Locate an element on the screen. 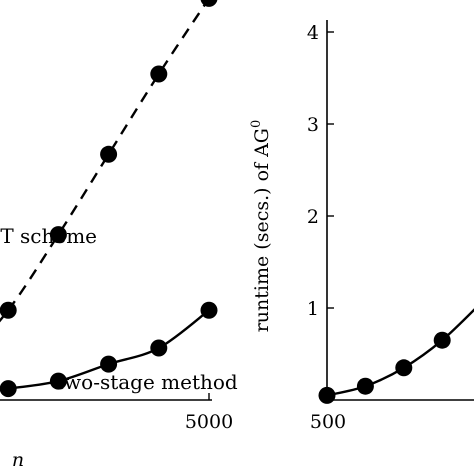  right-series-group is located at coordinates (396, 356).